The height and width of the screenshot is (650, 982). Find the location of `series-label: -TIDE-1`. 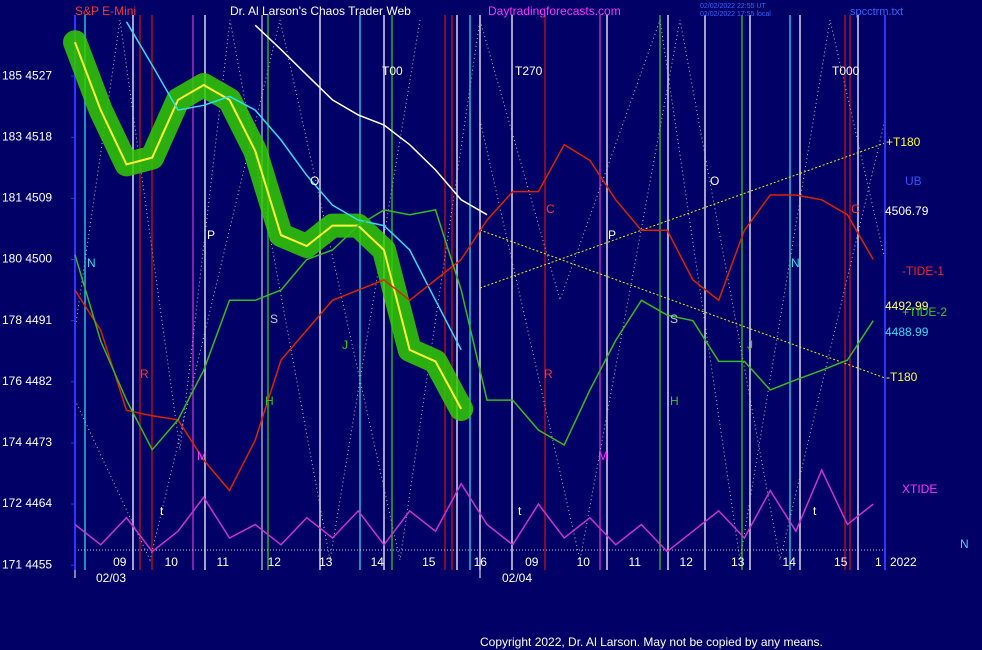

series-label: -TIDE-1 is located at coordinates (923, 271).